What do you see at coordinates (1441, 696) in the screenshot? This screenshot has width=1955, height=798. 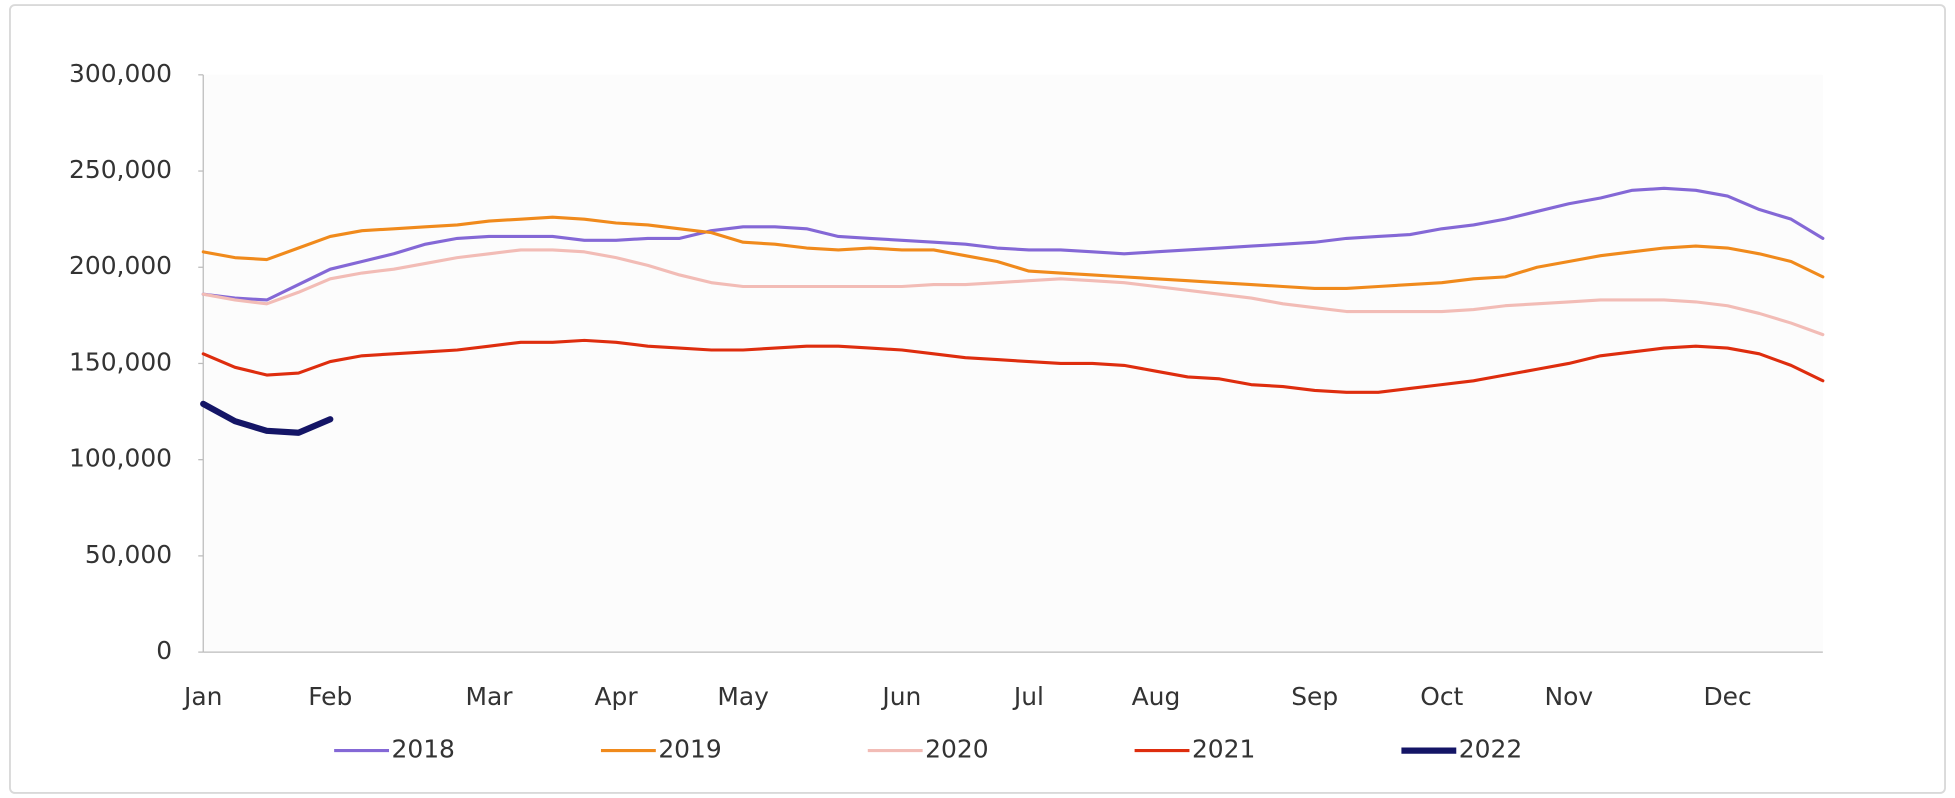 I see `x-tick-label: Oct` at bounding box center [1441, 696].